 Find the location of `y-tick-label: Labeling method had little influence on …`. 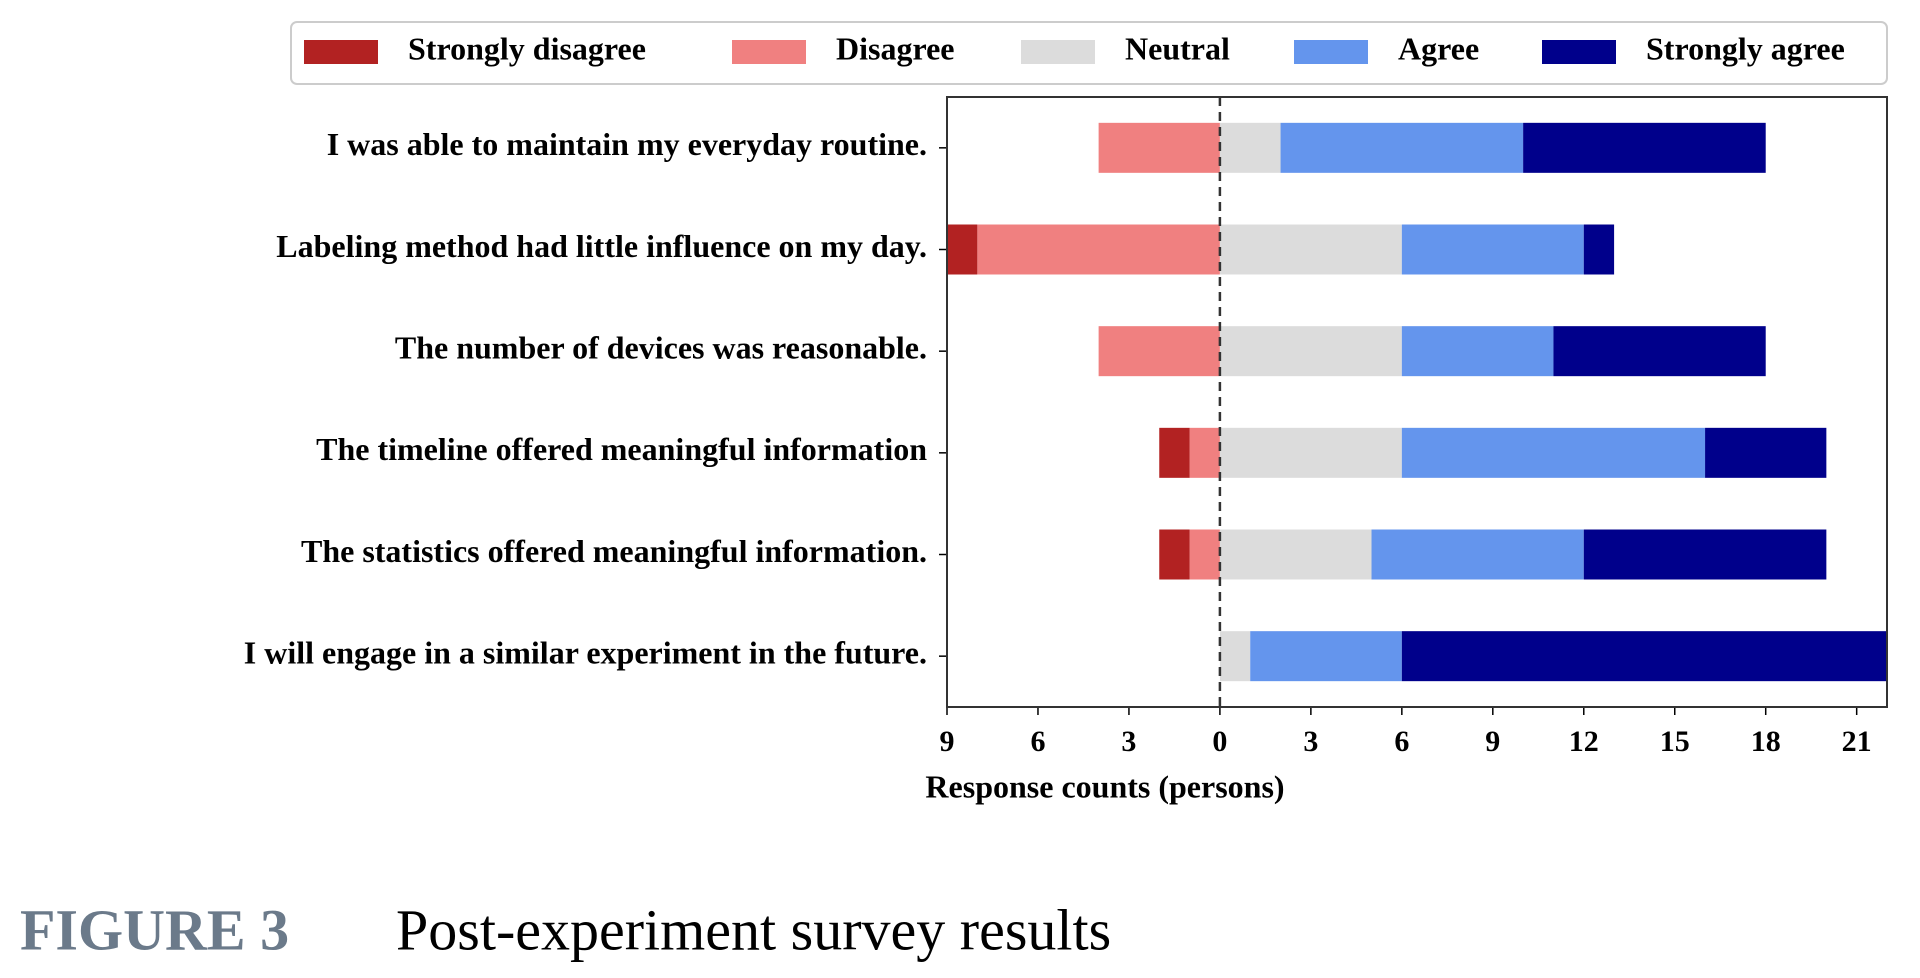

y-tick-label: Labeling method had little influence on … is located at coordinates (601, 246).